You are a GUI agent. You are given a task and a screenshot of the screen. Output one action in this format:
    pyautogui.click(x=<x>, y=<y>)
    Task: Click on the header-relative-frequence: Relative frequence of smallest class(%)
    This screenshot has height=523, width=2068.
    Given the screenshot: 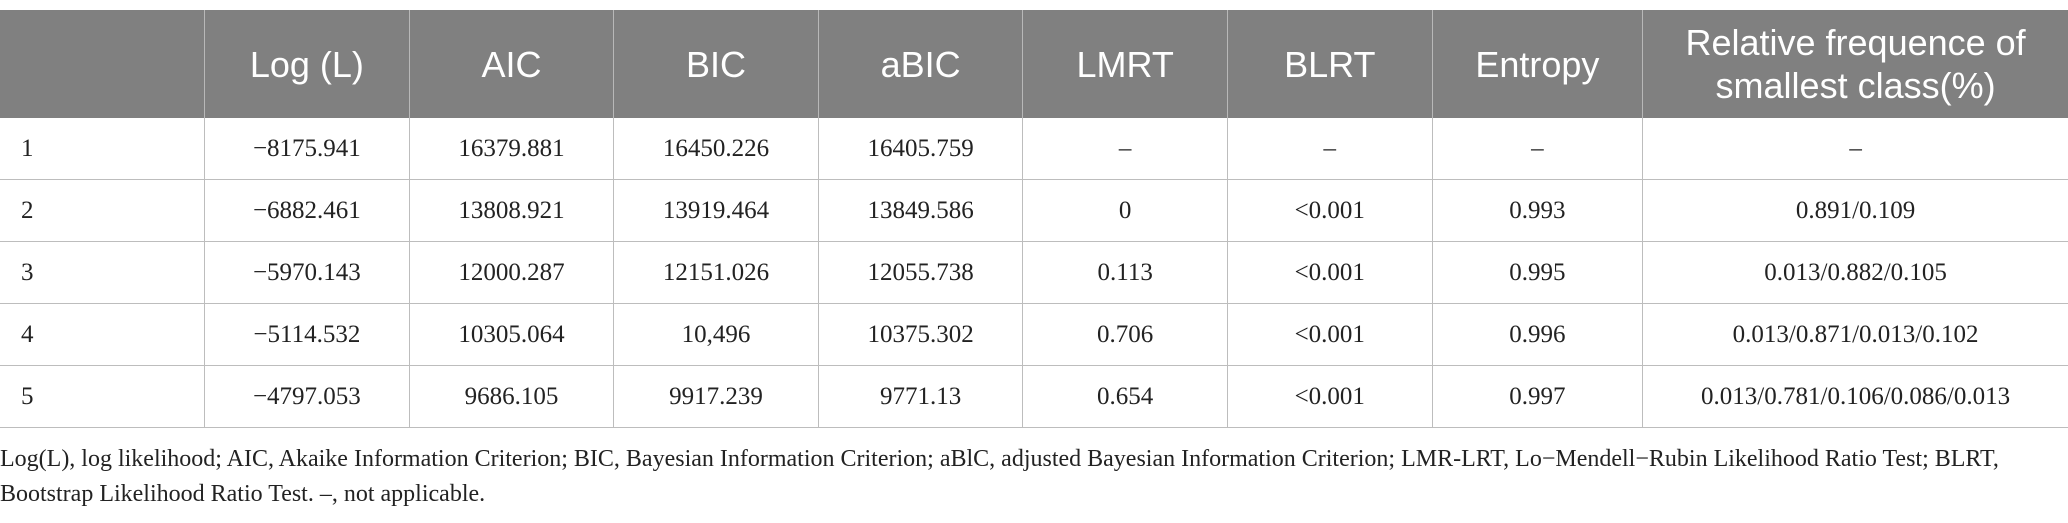 What is the action you would take?
    pyautogui.click(x=1855, y=64)
    